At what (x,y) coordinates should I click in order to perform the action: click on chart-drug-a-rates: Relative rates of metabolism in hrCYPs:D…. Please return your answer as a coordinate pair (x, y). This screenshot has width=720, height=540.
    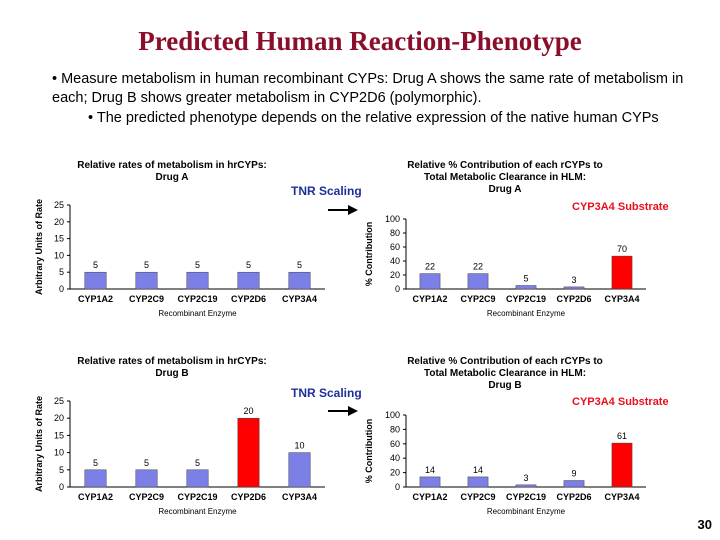
    Looking at the image, I should click on (179, 239).